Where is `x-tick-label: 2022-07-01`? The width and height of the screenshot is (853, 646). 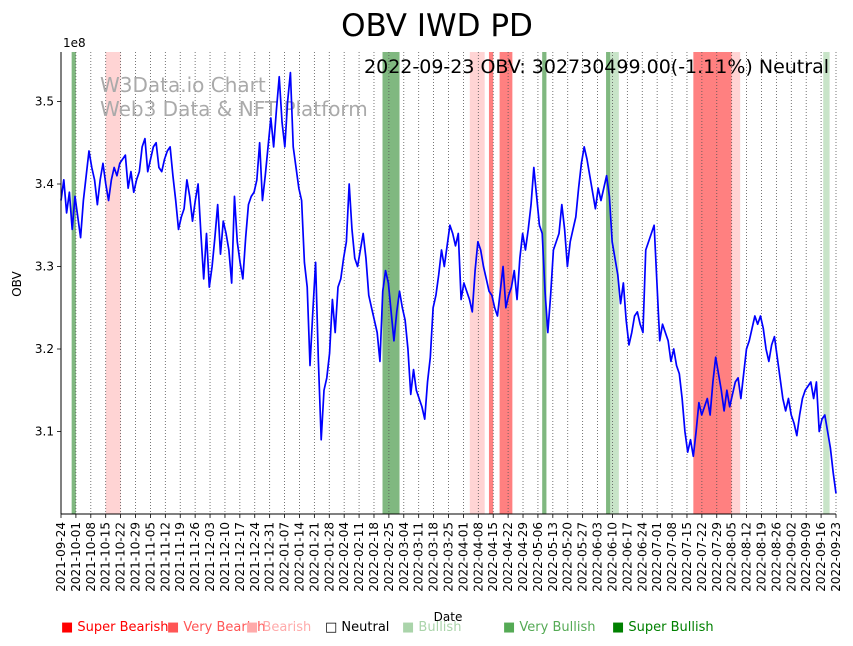 x-tick-label: 2022-07-01 is located at coordinates (657, 557).